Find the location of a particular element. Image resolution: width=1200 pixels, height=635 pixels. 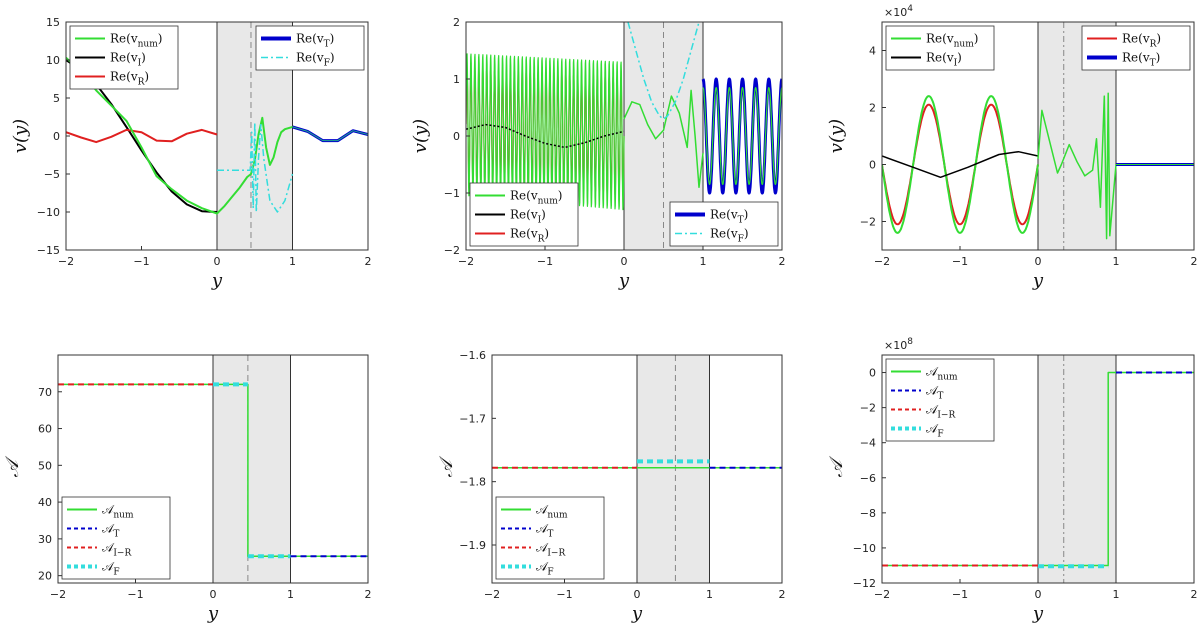

y-tick-label: 5 is located at coordinates (56, 98).